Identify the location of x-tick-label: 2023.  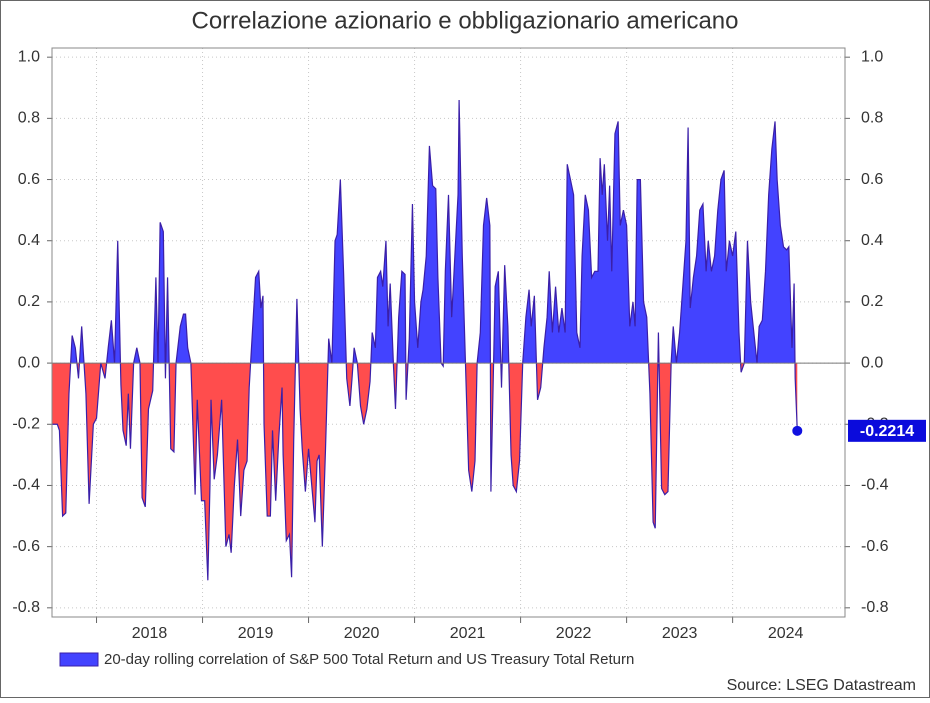
(680, 633).